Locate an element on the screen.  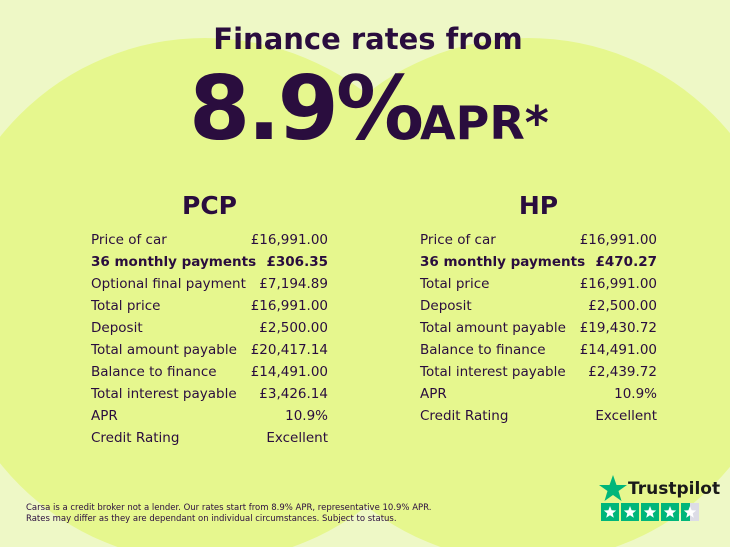
row-value: £306.35 is located at coordinates (298, 262).